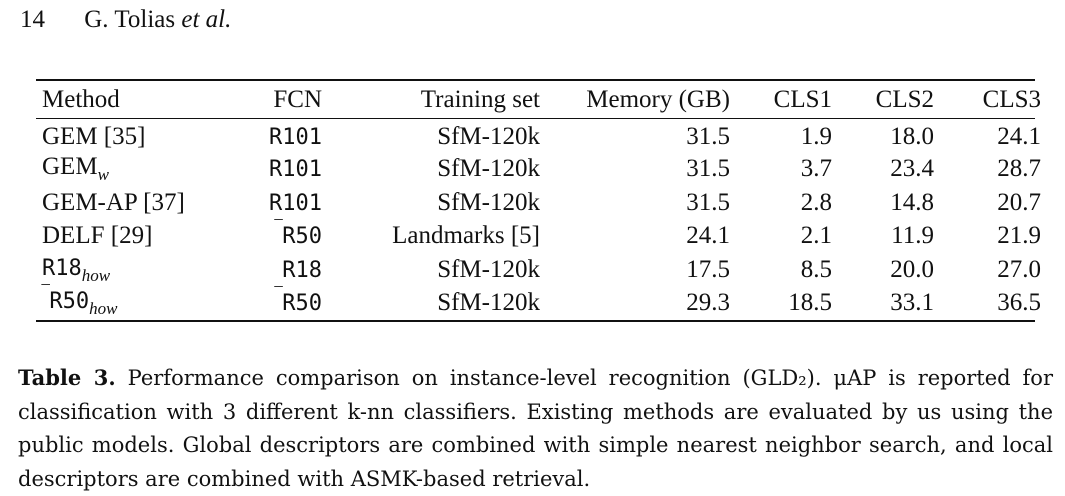 Image resolution: width=1065 pixels, height=496 pixels. What do you see at coordinates (142, 301) in the screenshot?
I see `method-cell: ‾R50how` at bounding box center [142, 301].